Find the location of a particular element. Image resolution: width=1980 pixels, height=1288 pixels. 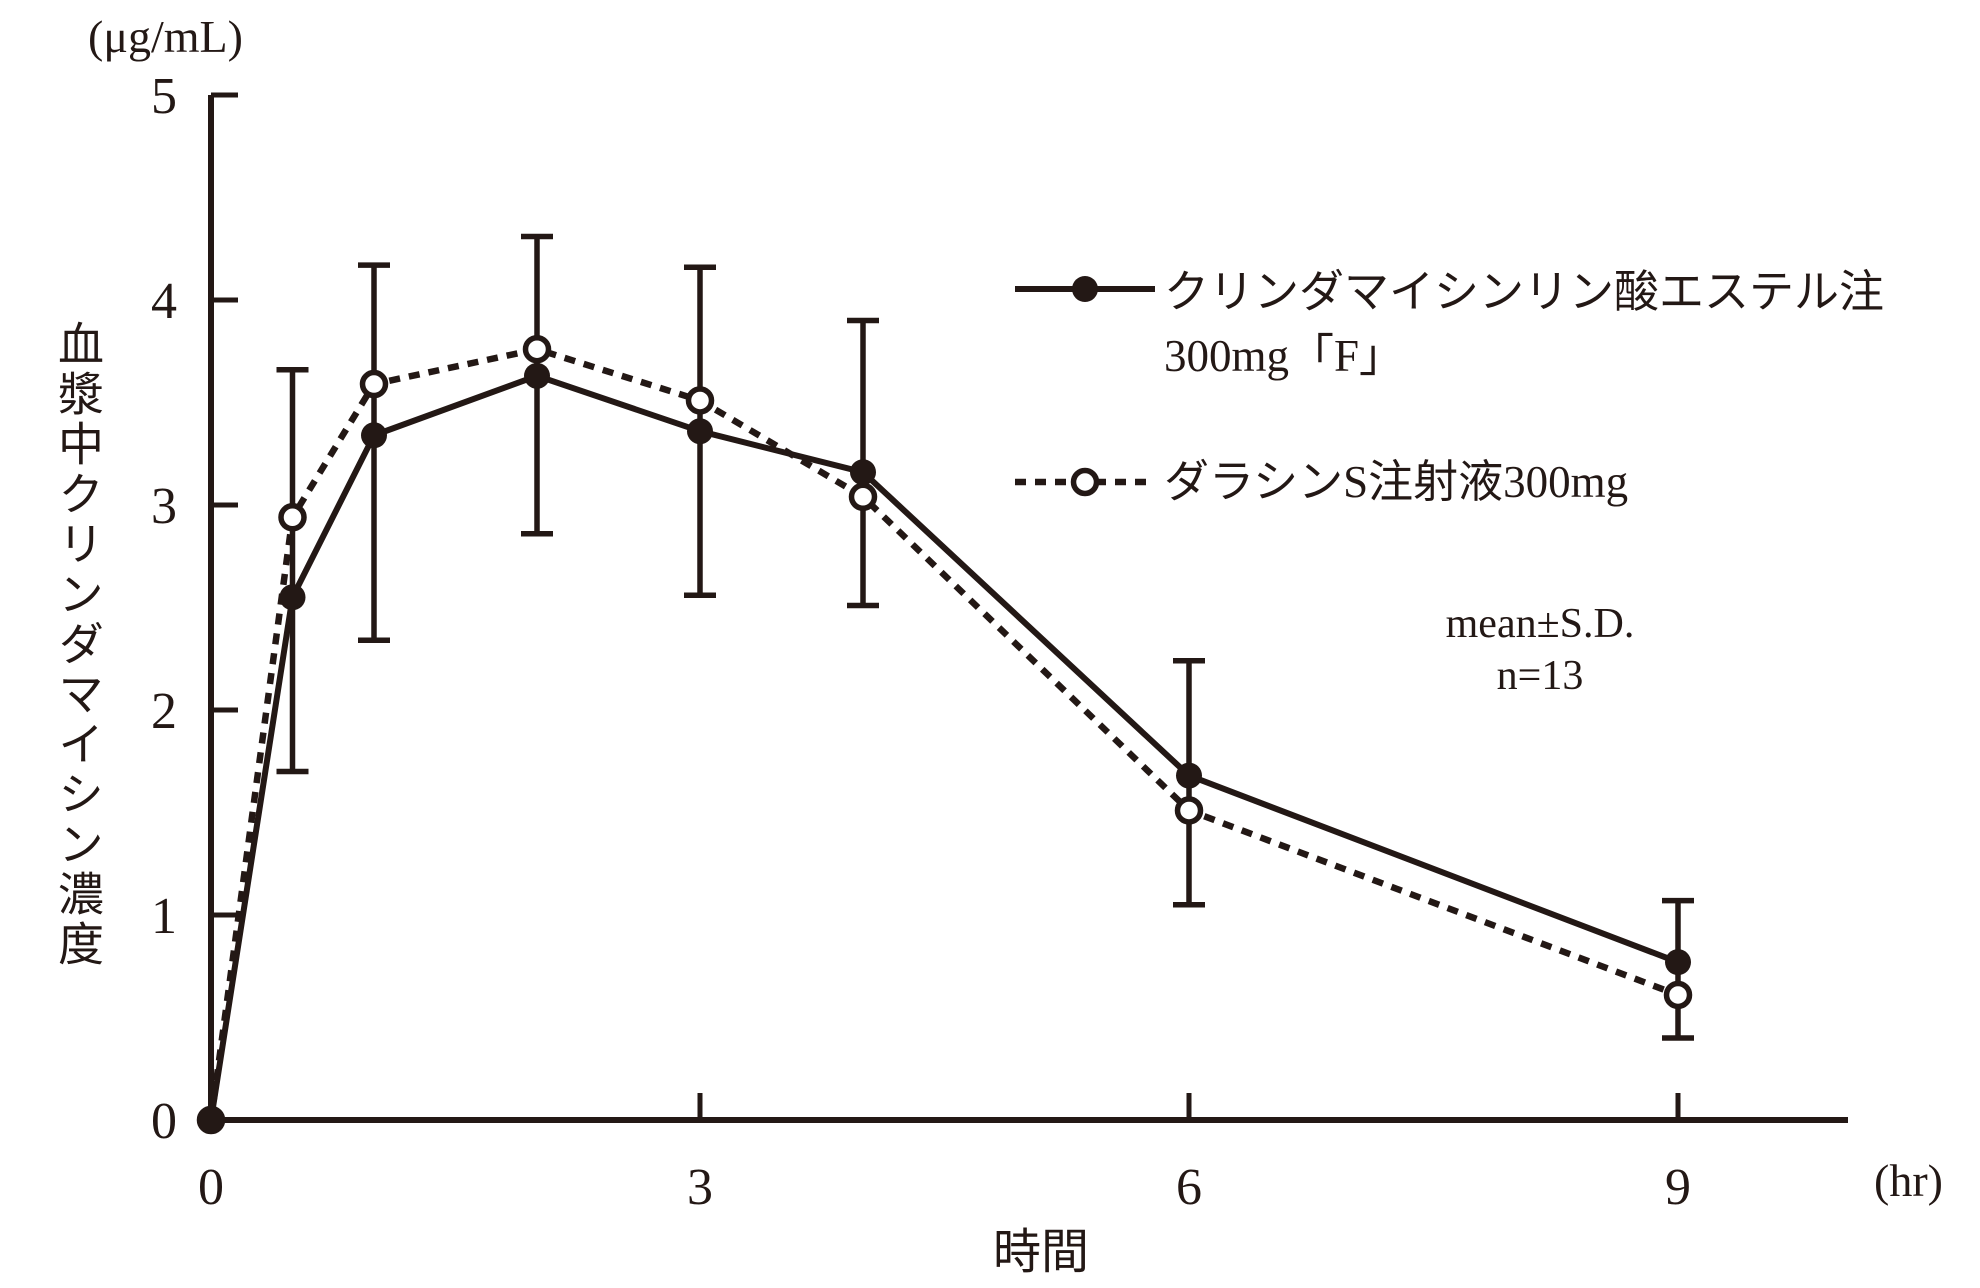

x-tick-label: 0 is located at coordinates (211, 1187).